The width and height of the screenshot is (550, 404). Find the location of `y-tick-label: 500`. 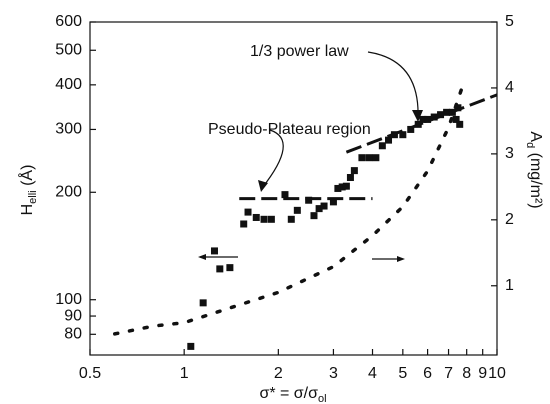

y-tick-label: 500 is located at coordinates (68, 49).